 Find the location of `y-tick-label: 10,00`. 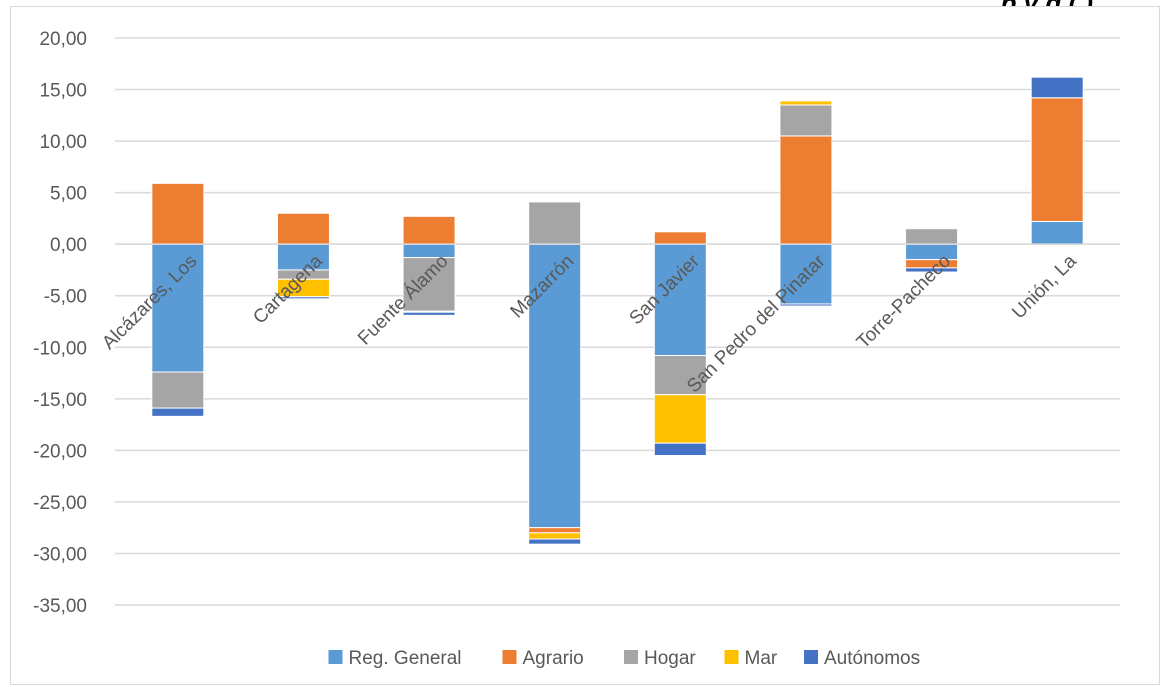

y-tick-label: 10,00 is located at coordinates (63, 142).